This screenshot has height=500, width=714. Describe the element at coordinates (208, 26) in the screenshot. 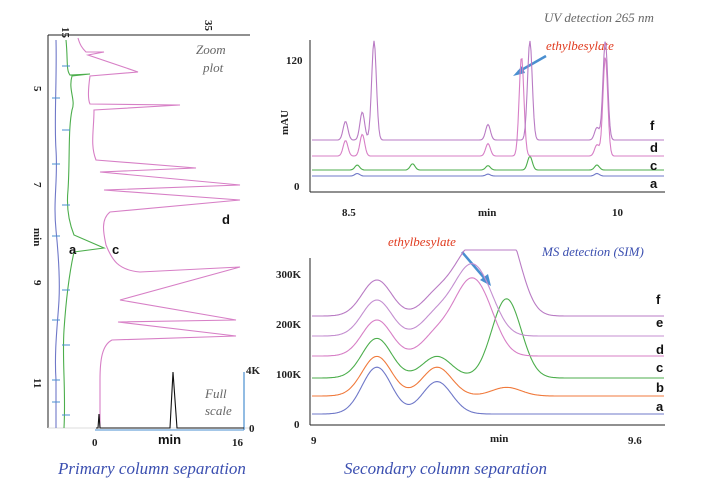

I see `top-tick-35: 35` at that location.